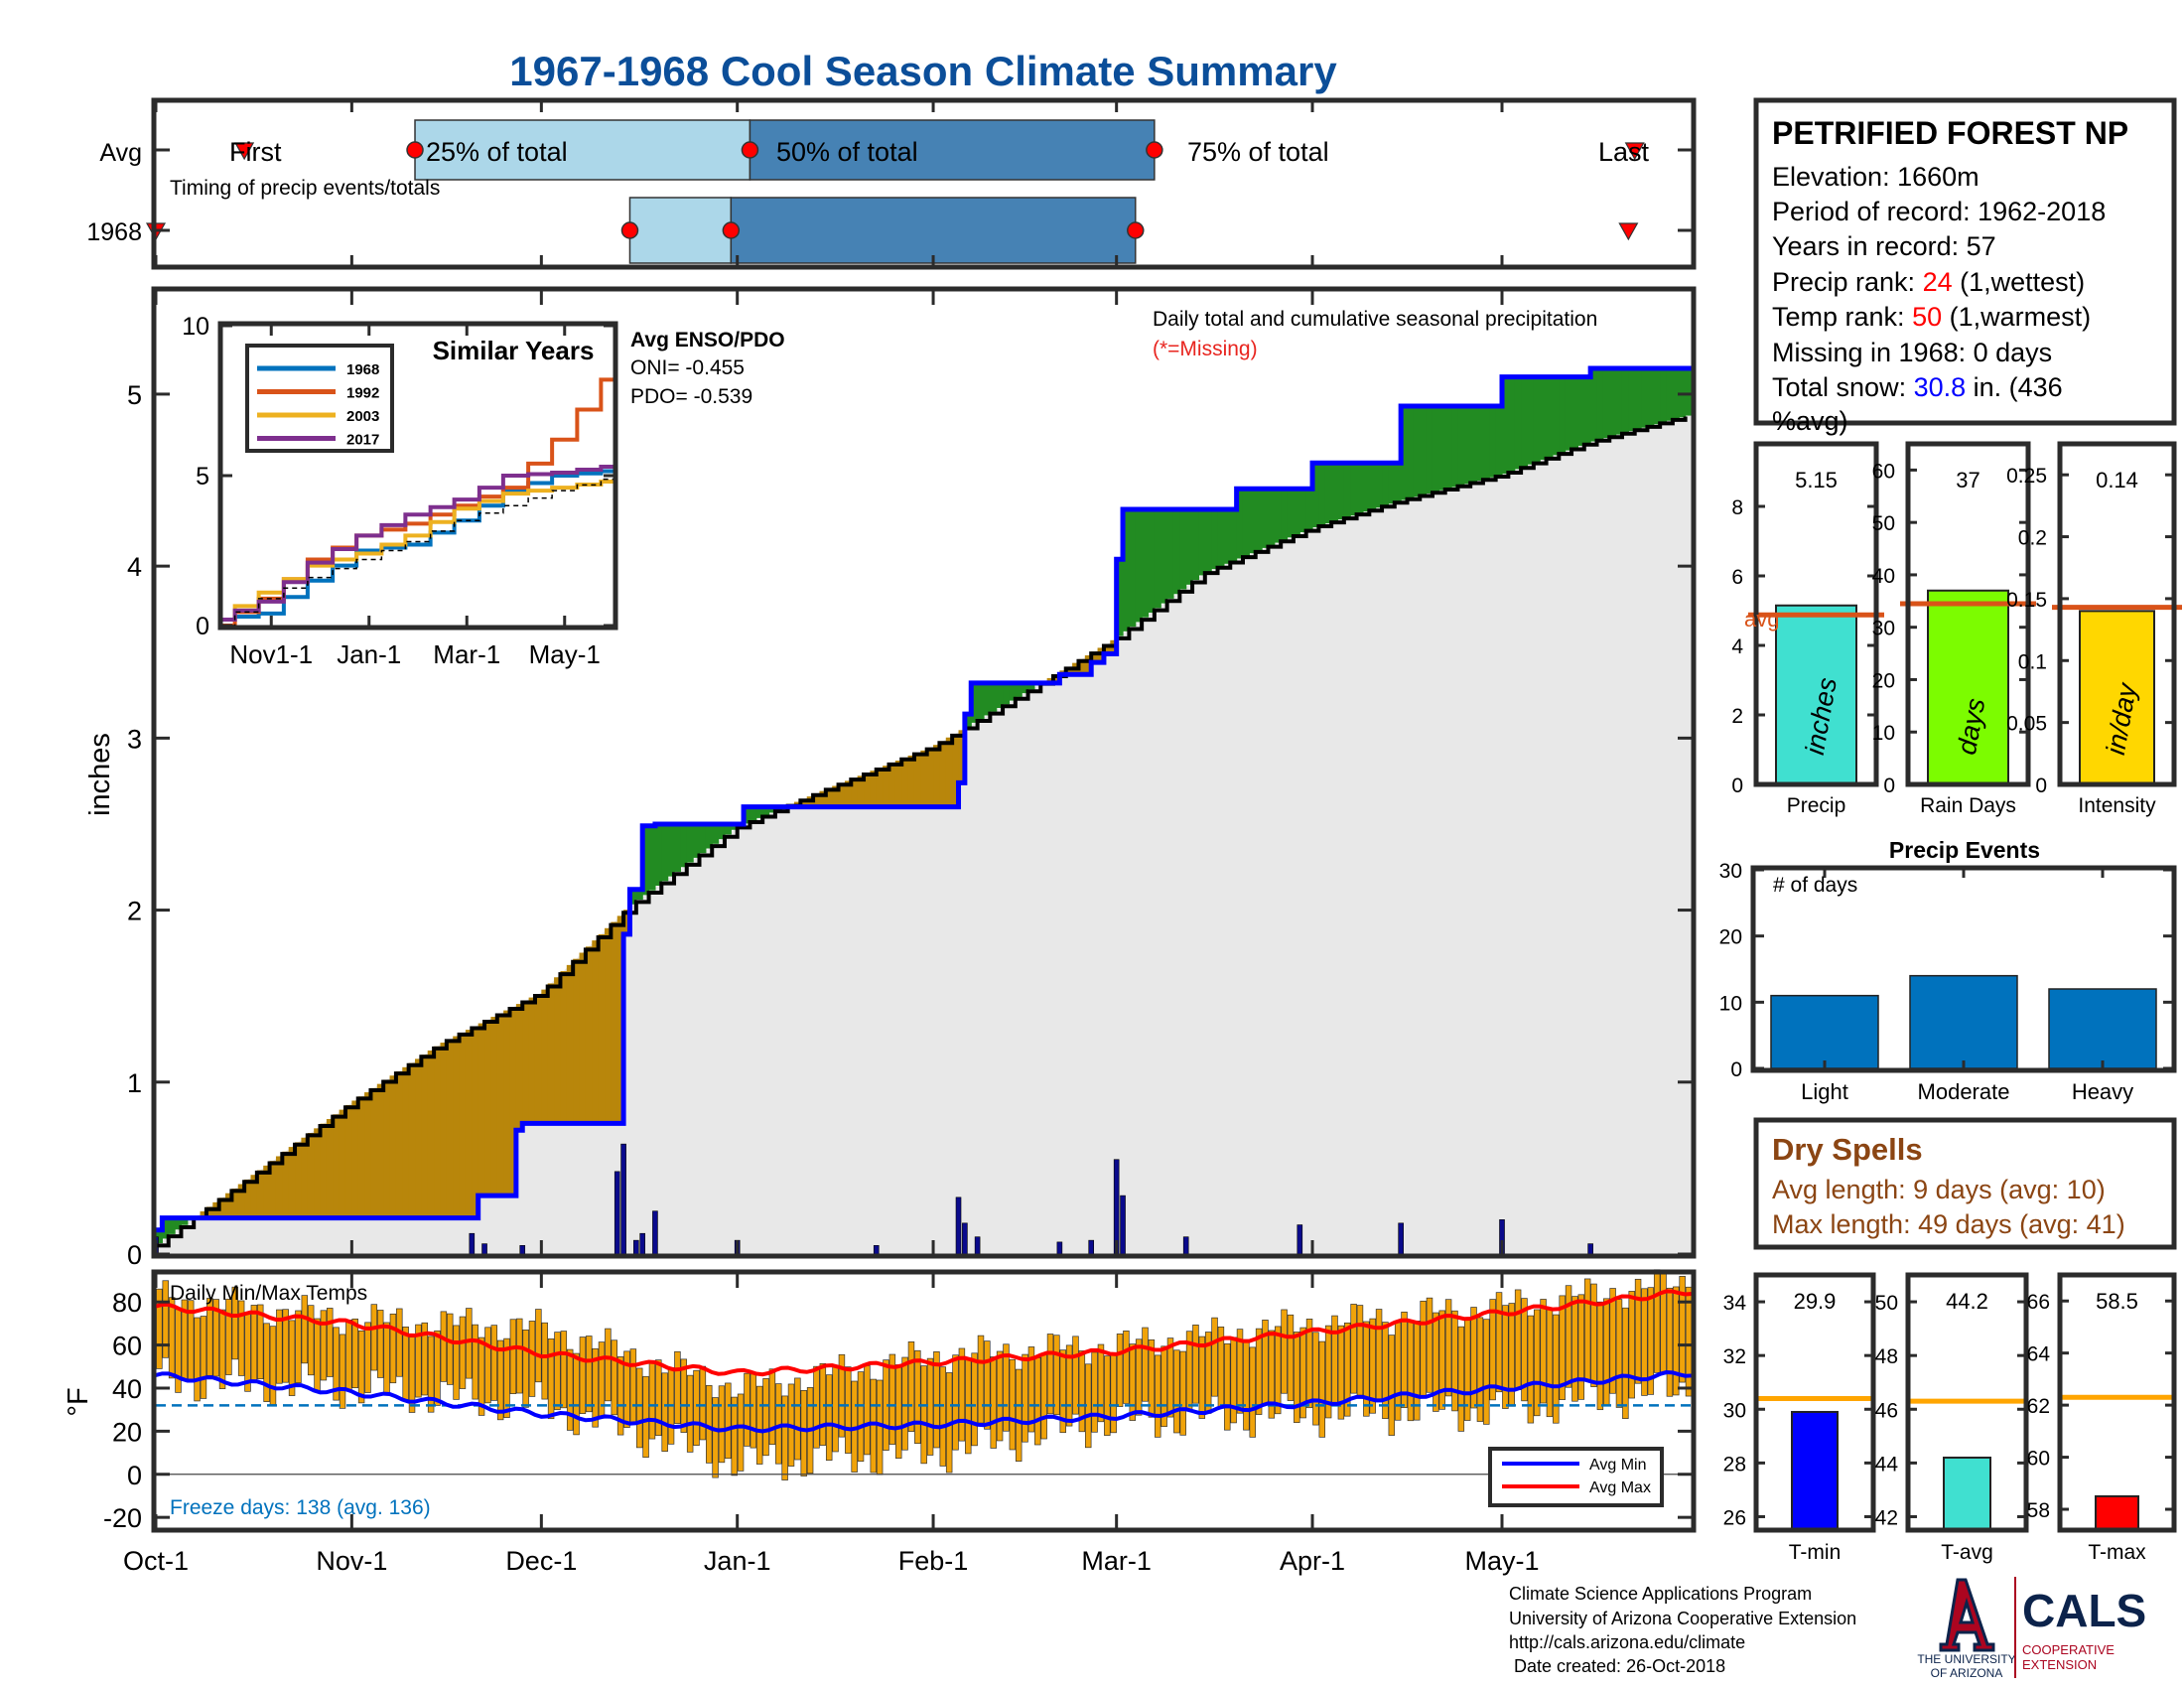 The image size is (2184, 1688). Describe the element at coordinates (134, 395) in the screenshot. I see `main-ytick-label: 5` at that location.